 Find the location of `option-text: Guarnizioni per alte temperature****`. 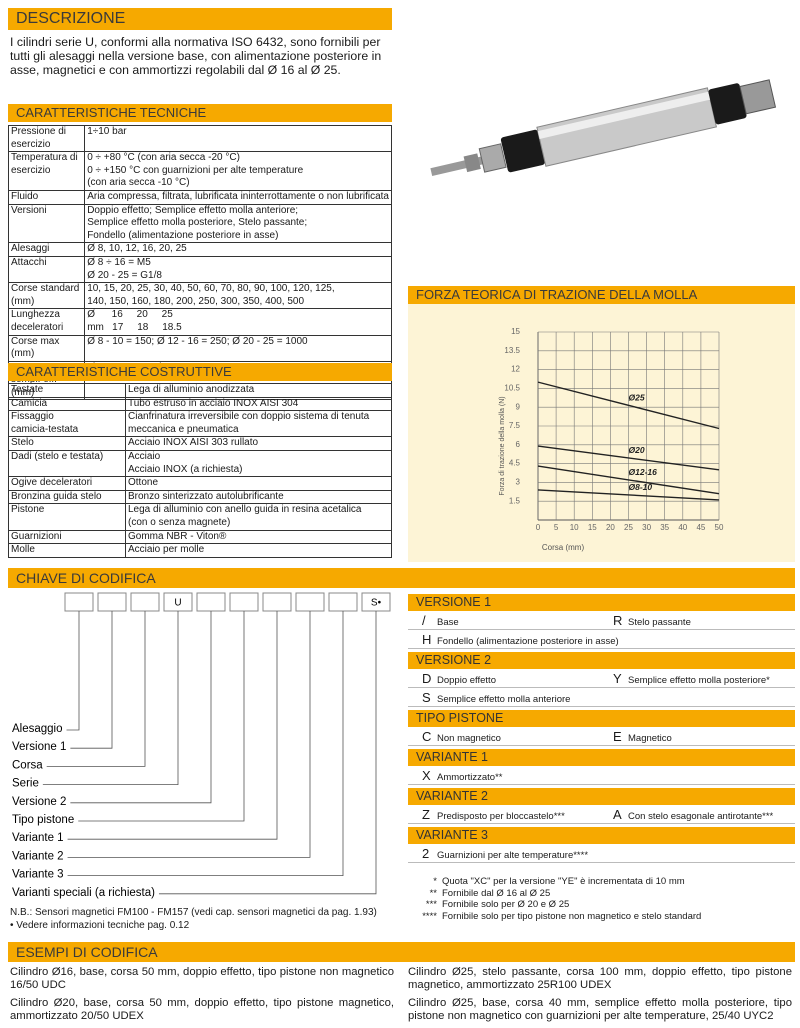

option-text: Guarnizioni per alte temperature**** is located at coordinates (513, 855).